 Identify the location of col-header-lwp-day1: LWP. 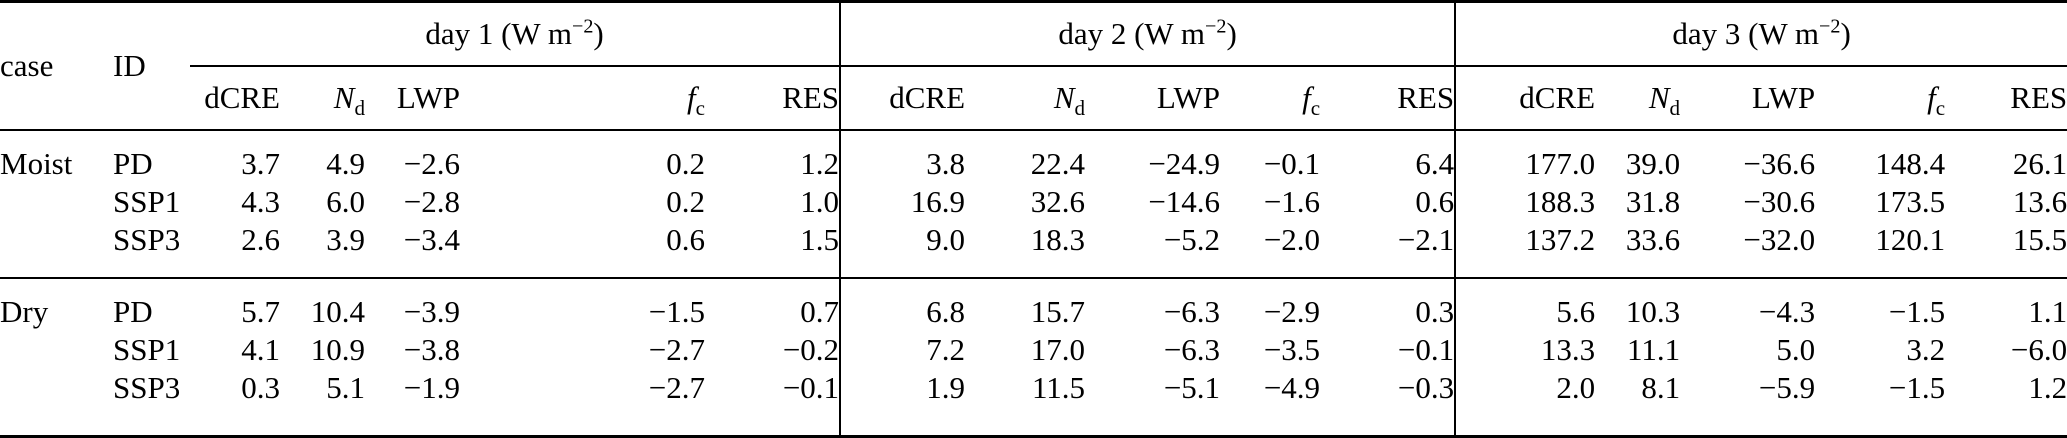
(412, 98).